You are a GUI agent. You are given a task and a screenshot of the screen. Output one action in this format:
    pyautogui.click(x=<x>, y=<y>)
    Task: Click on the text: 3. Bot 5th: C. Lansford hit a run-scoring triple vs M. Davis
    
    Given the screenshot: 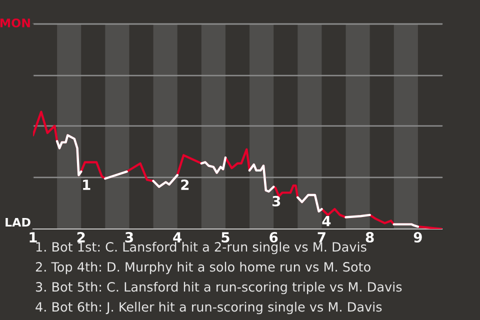 What is the action you would take?
    pyautogui.click(x=219, y=288)
    